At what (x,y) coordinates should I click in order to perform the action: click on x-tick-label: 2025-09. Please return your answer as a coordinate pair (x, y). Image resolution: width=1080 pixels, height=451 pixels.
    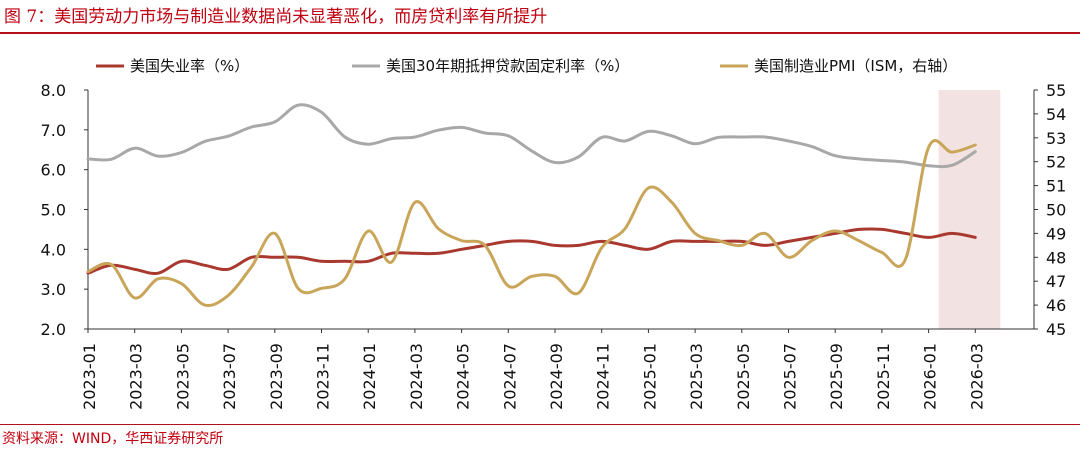
    Looking at the image, I should click on (836, 376).